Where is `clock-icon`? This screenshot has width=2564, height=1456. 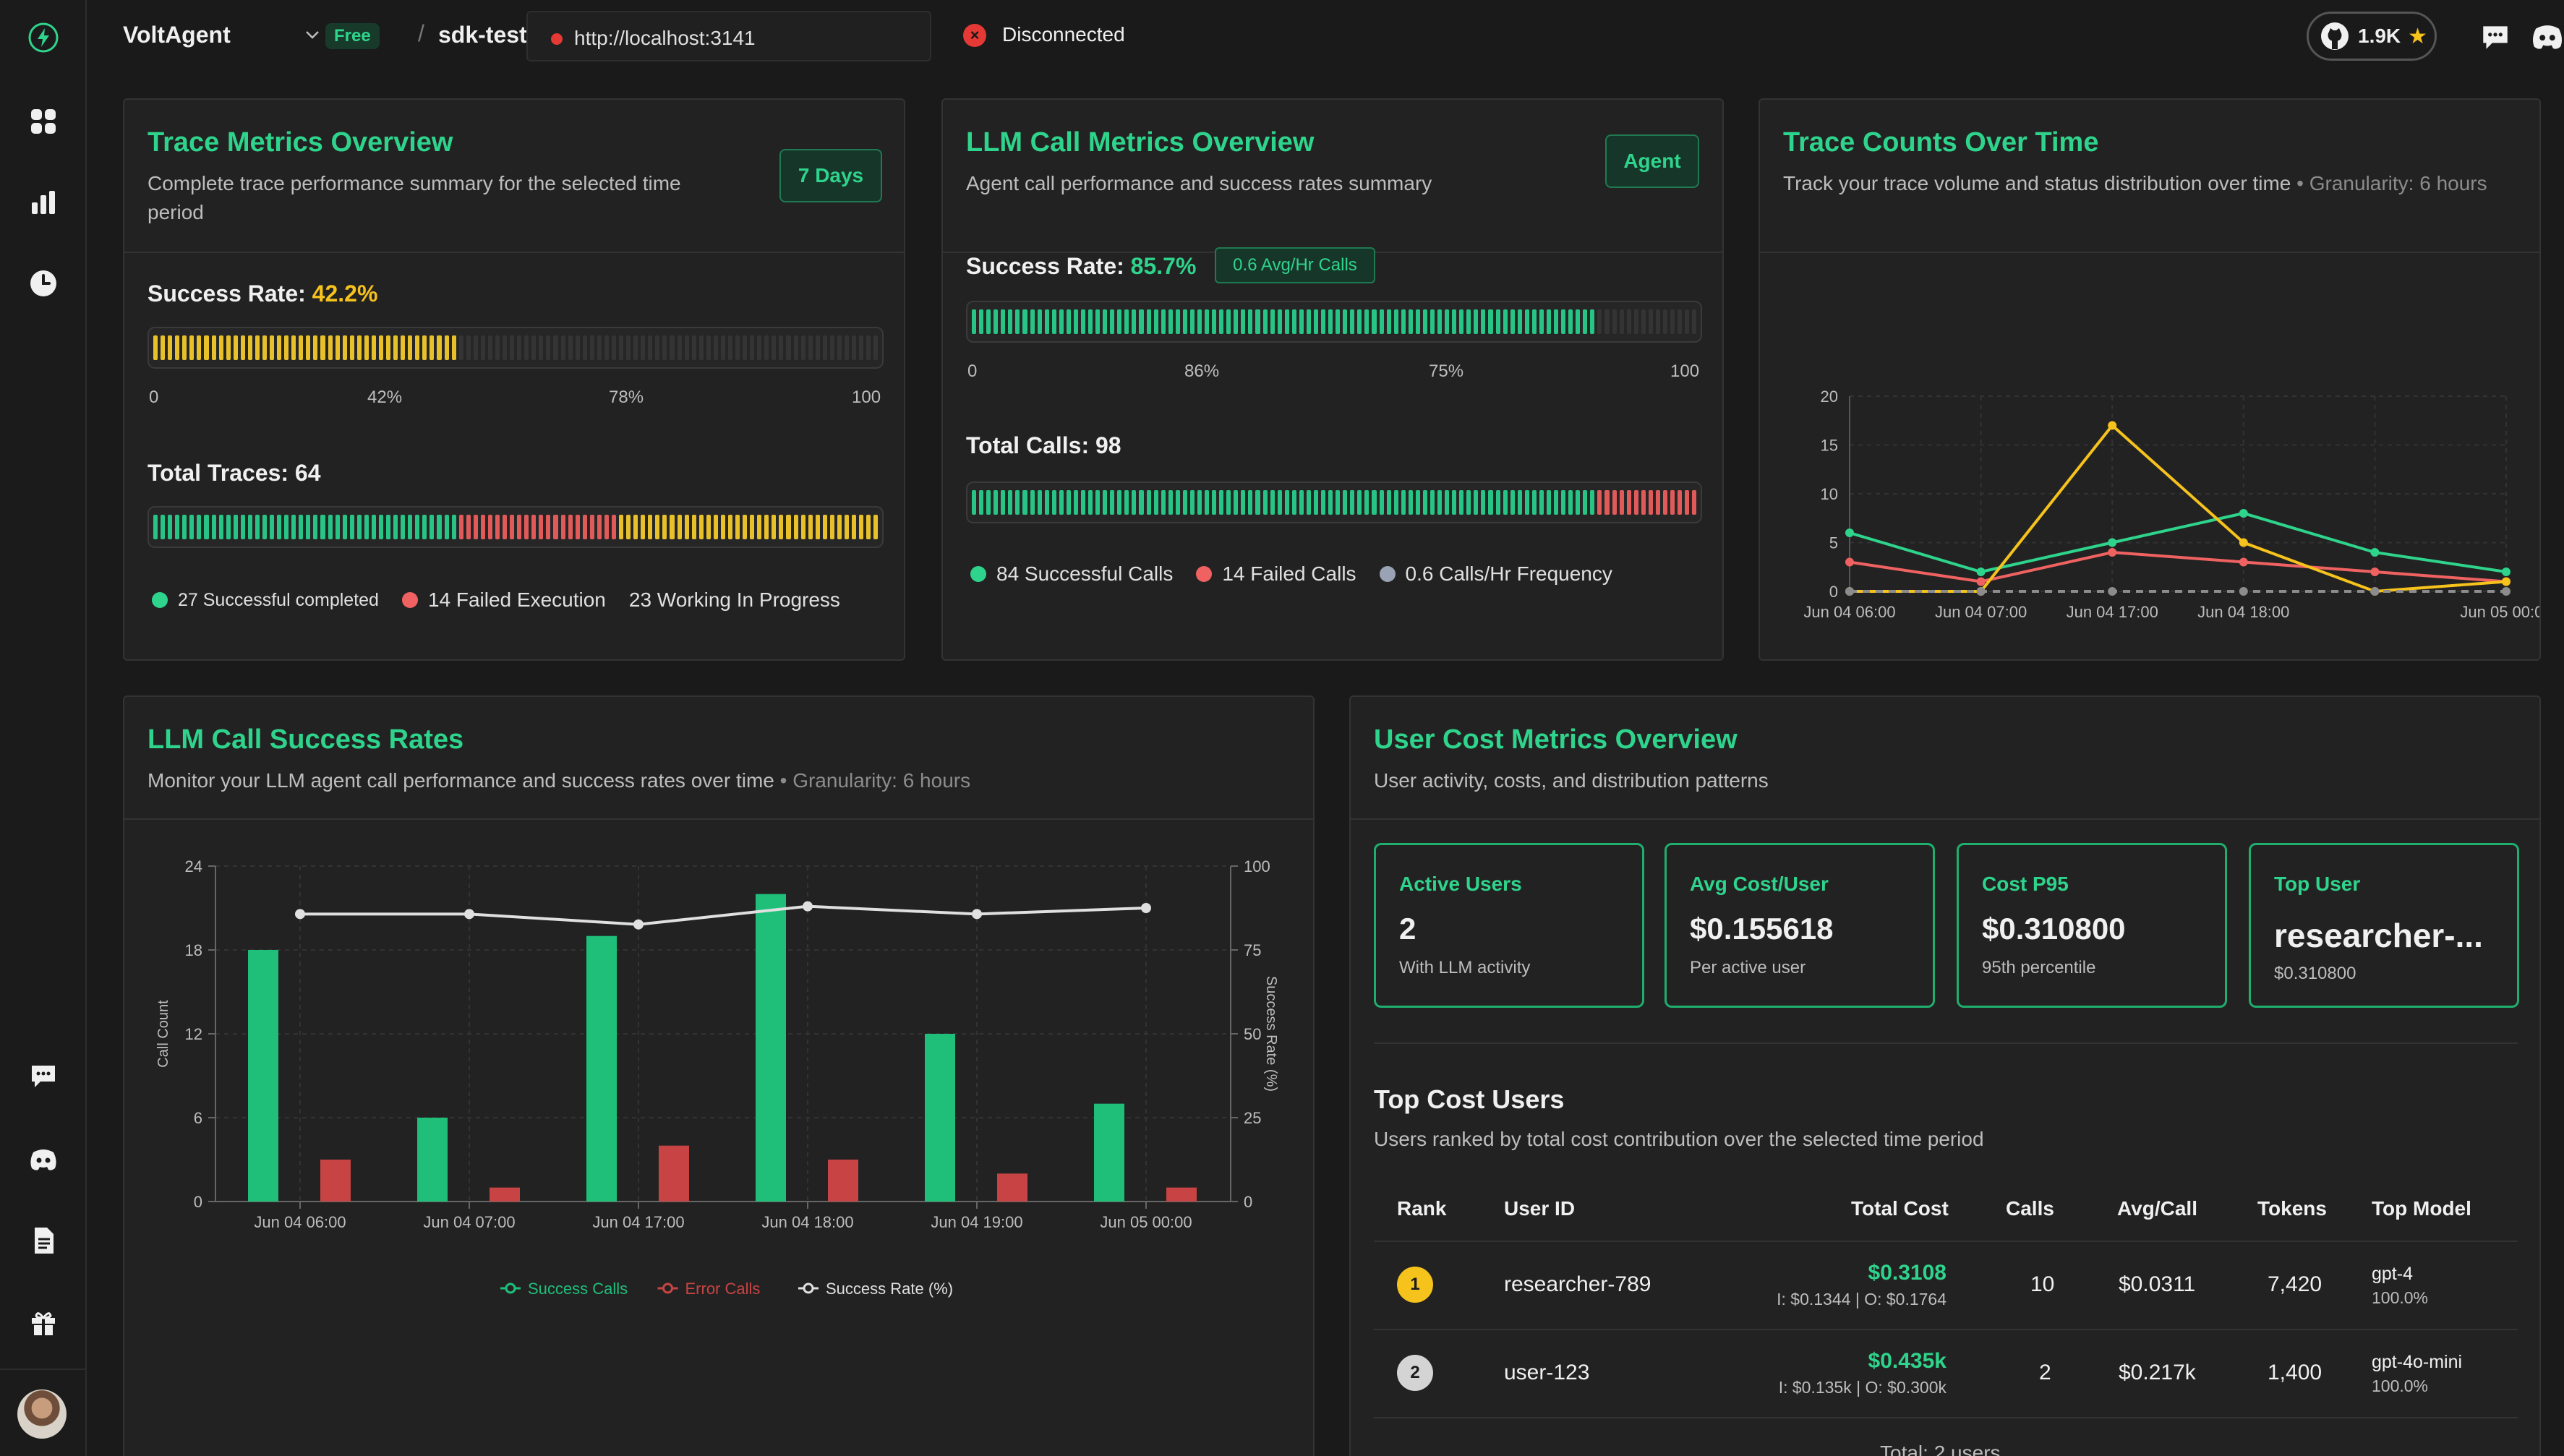 clock-icon is located at coordinates (43, 283).